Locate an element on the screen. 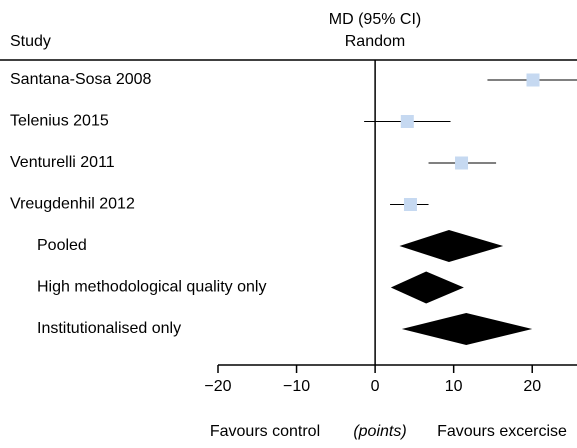 This screenshot has height=448, width=577. study-label: Santana-Sosa 2008 is located at coordinates (81, 79).